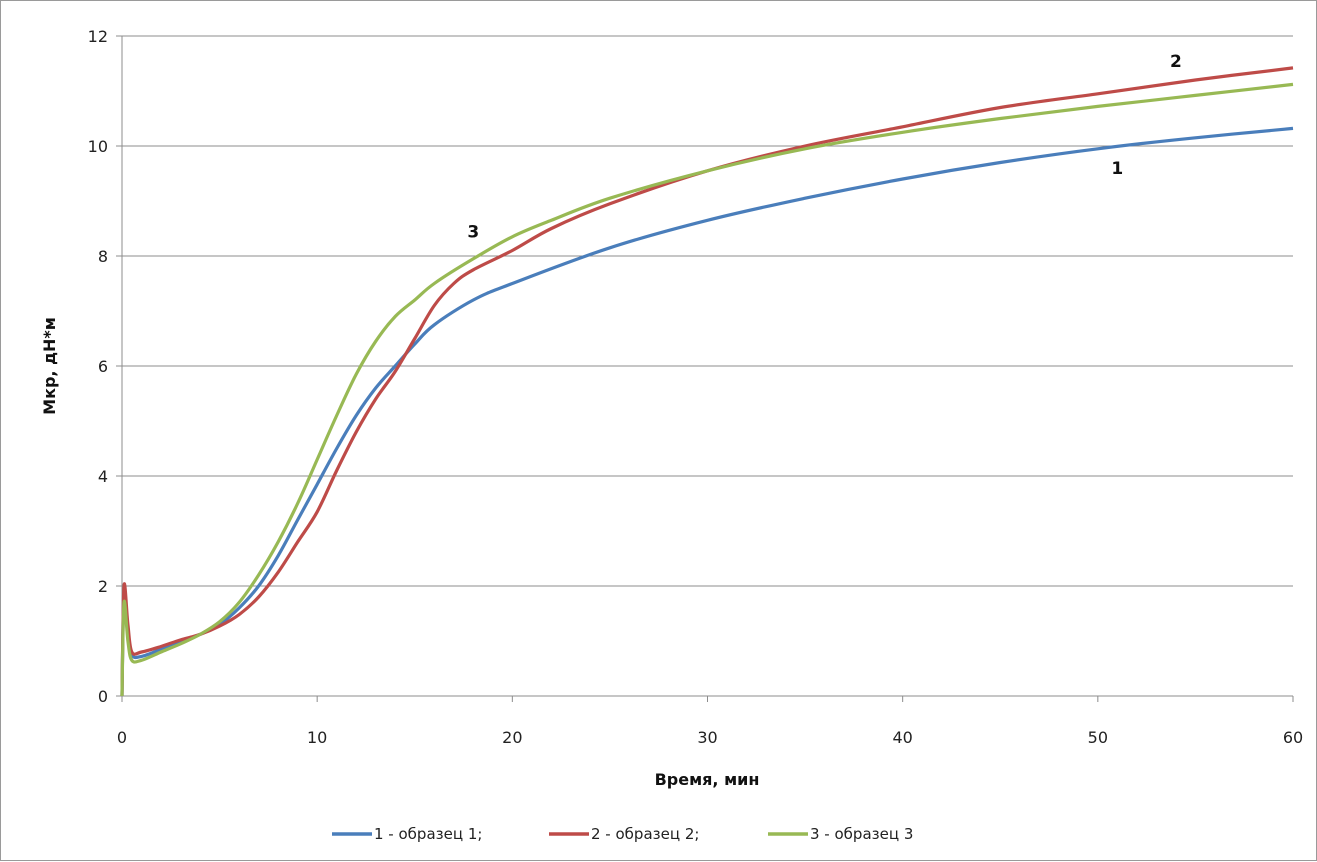  I want to click on y-axis-title: Мкр, дН*м, so click(49, 366).